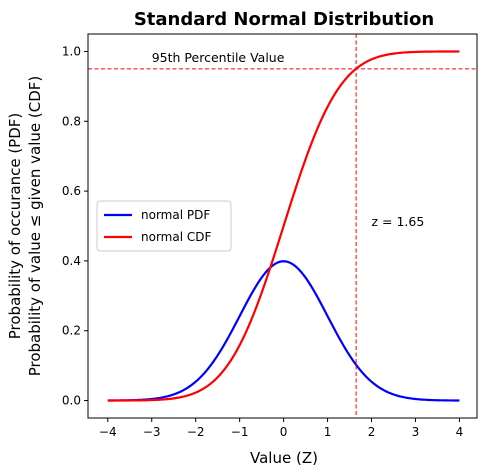 The image size is (487, 476). Describe the element at coordinates (71, 401) in the screenshot. I see `y-tick-label: 0.0` at that location.